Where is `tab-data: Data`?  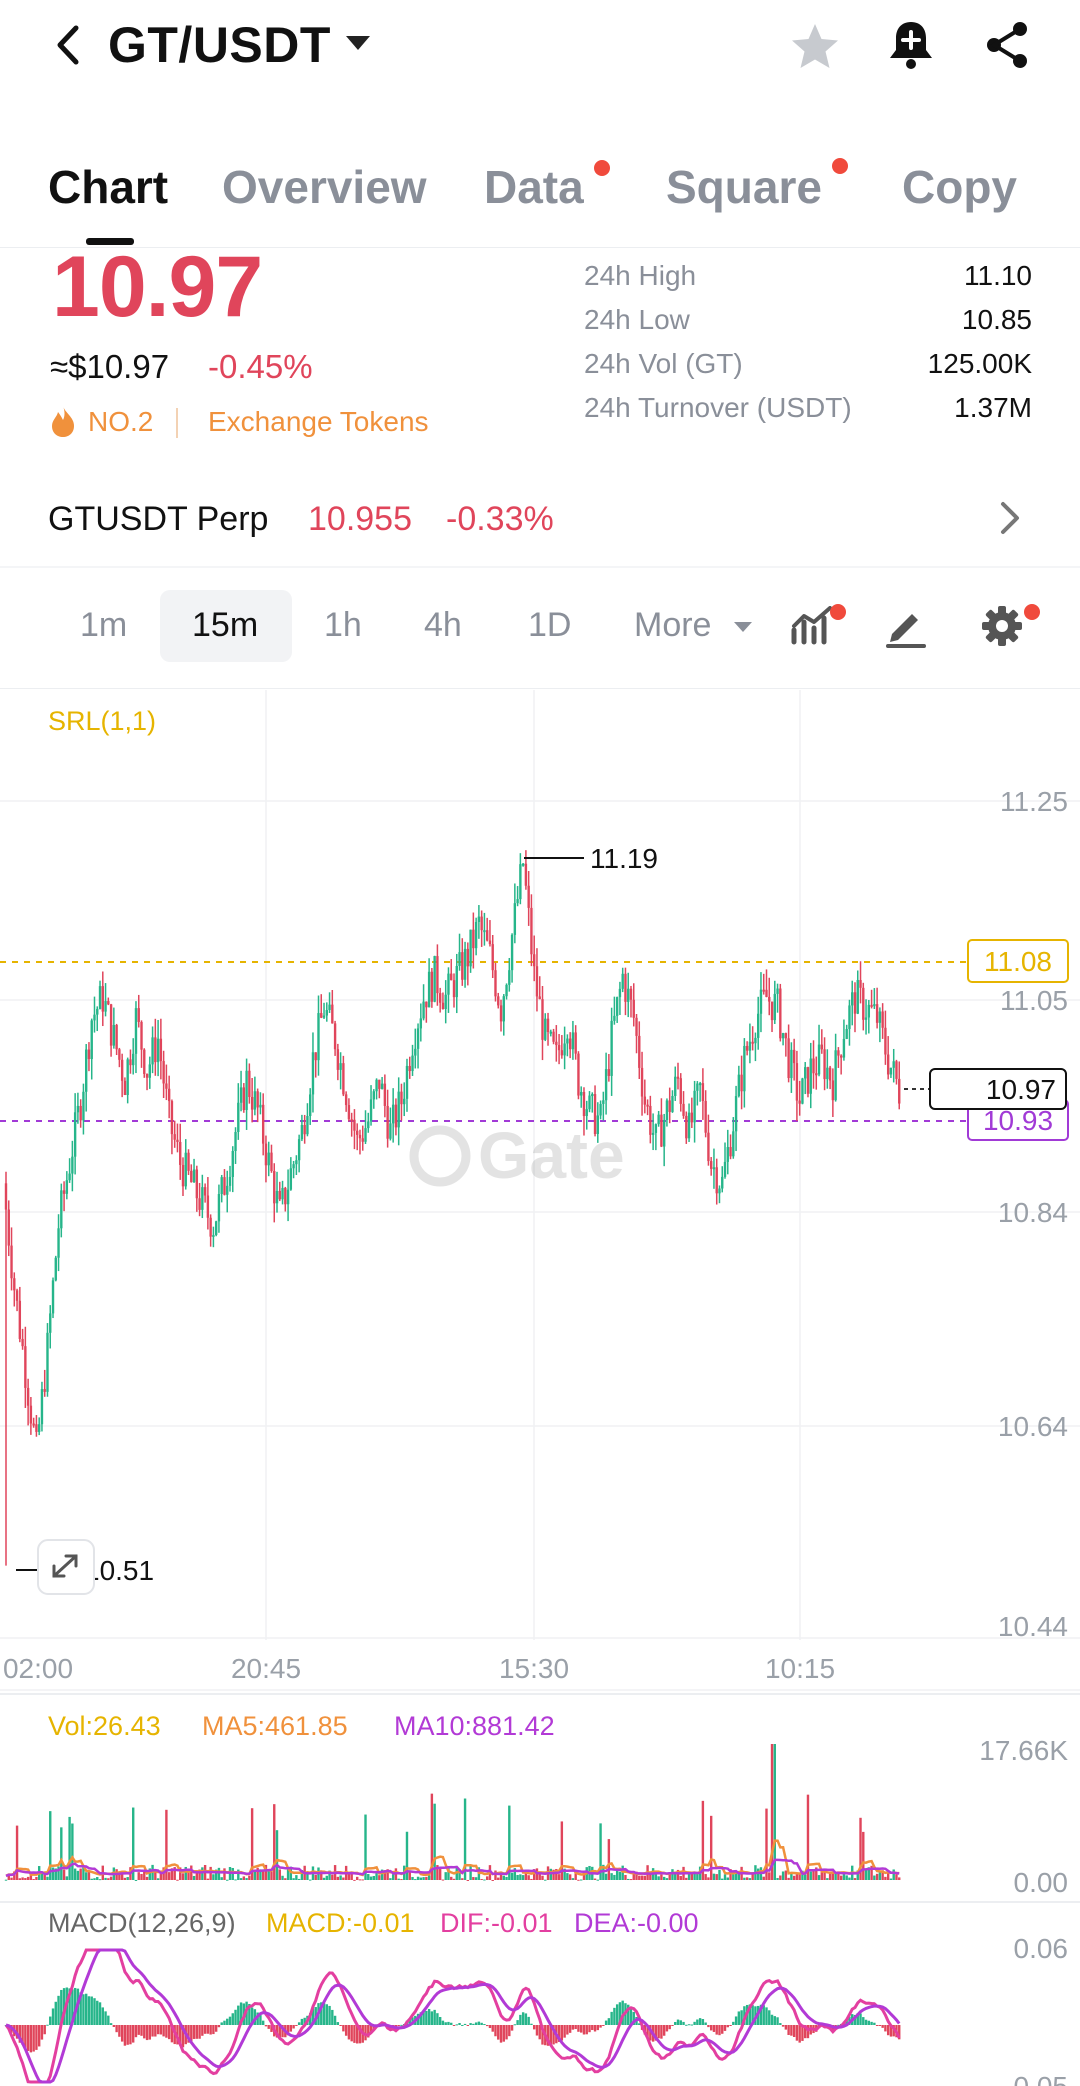 tab-data: Data is located at coordinates (534, 187).